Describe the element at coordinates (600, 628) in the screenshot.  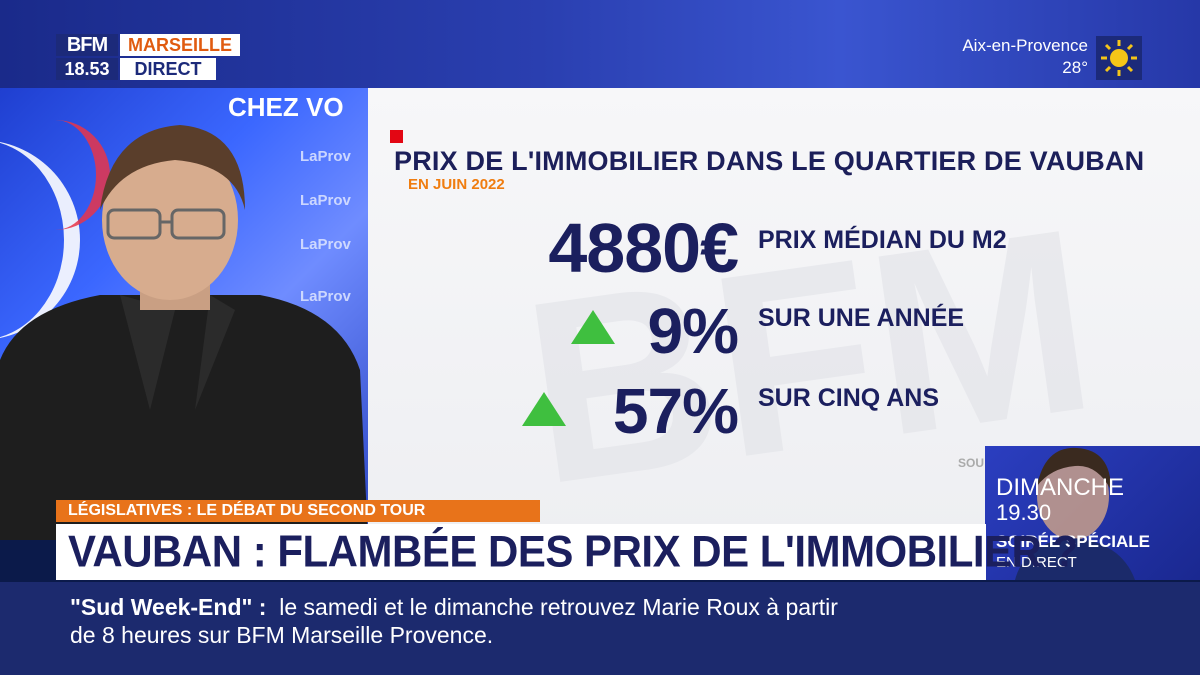
I see `news-ticker` at that location.